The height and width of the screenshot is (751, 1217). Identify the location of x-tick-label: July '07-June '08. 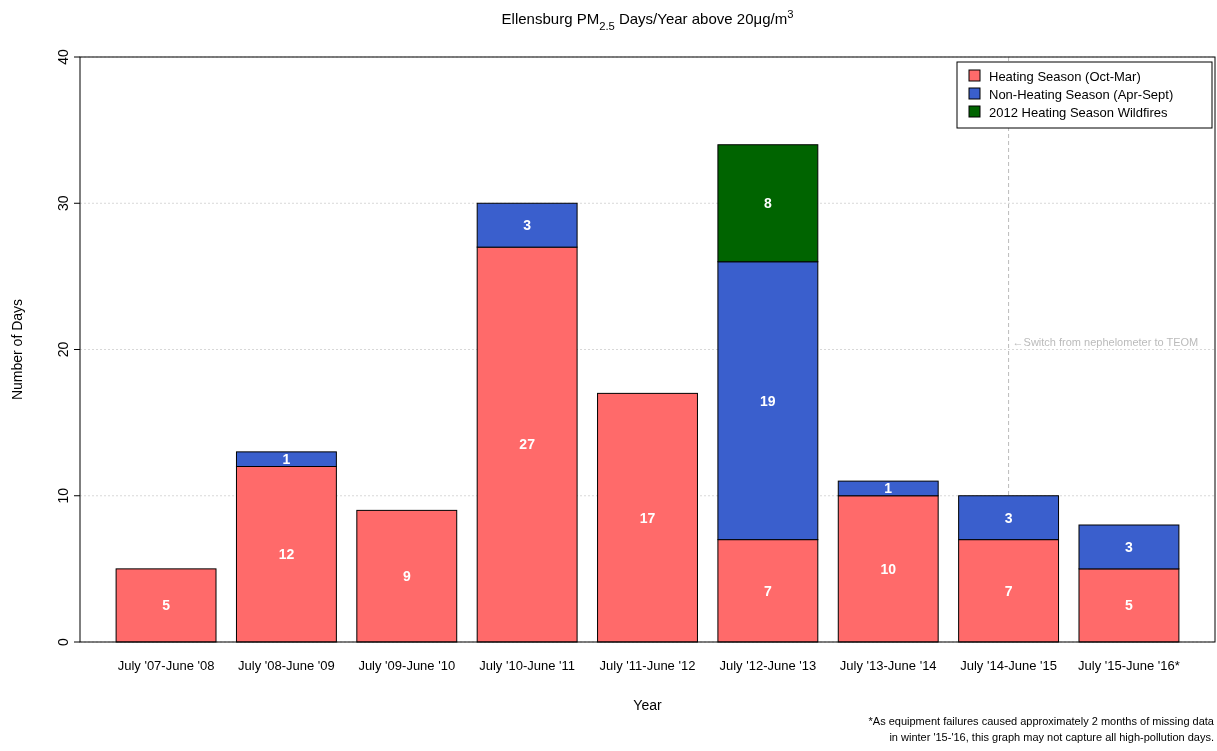
(166, 665).